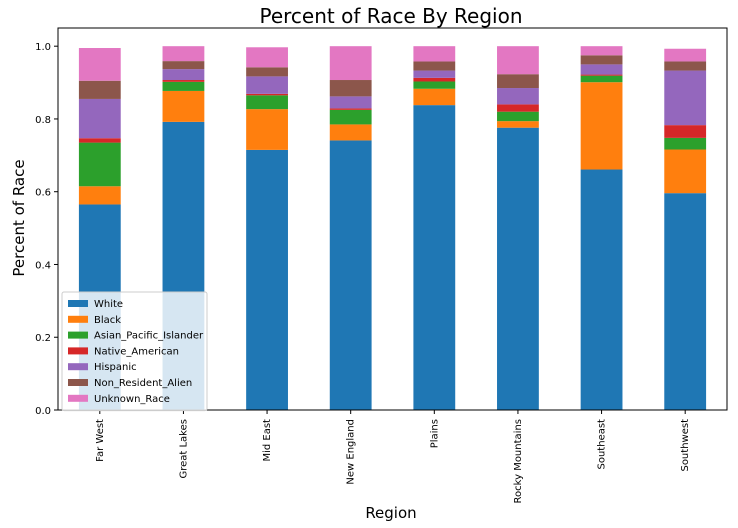 Image resolution: width=738 pixels, height=528 pixels. I want to click on legend-label-2: Asian_Pacific_Islander, so click(149, 336).